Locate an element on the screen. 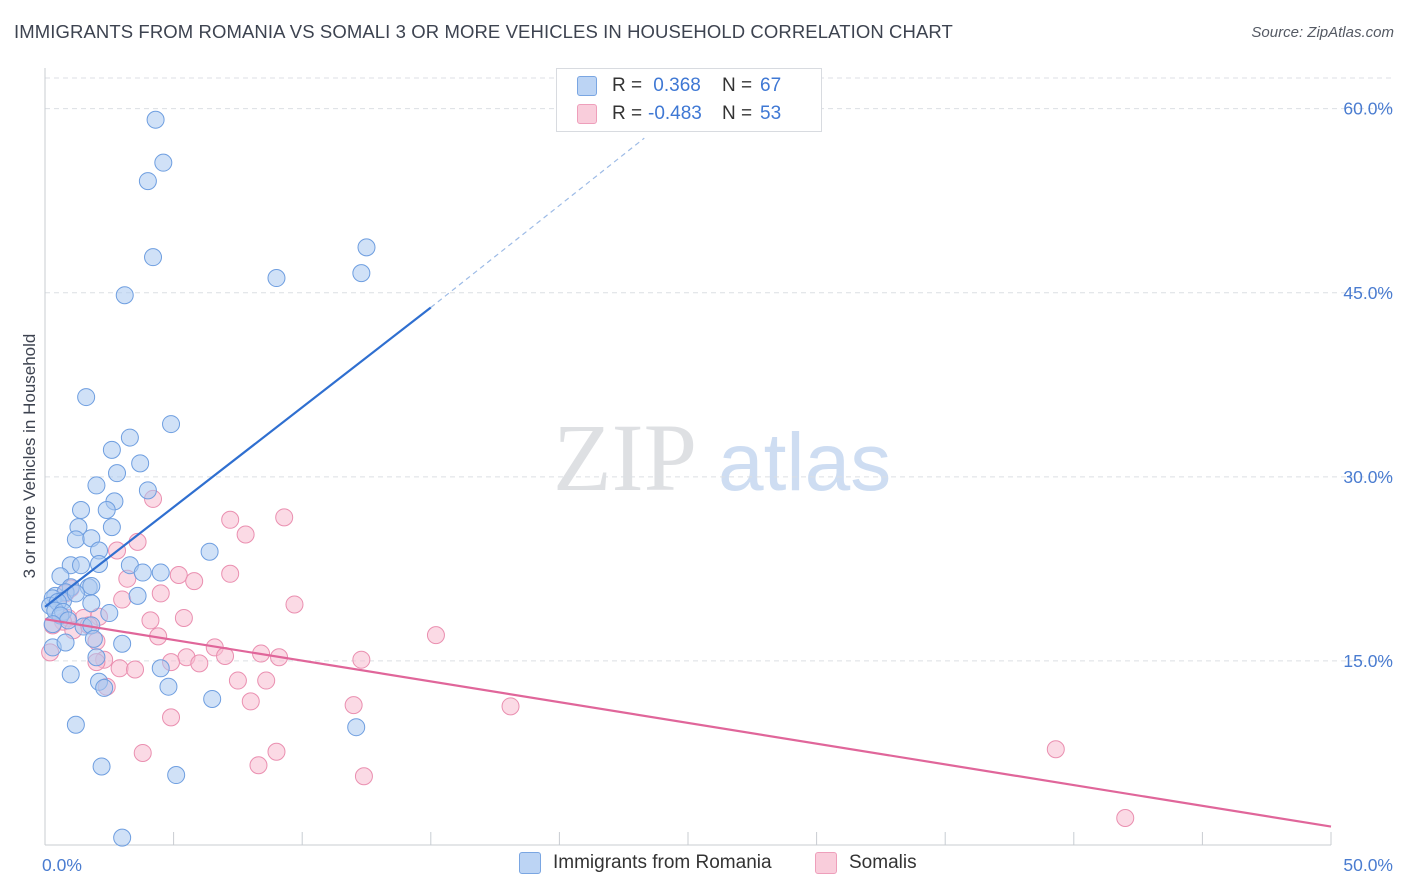 The height and width of the screenshot is (892, 1406). legend-label-romania: Immigrants from Romania is located at coordinates (662, 862).